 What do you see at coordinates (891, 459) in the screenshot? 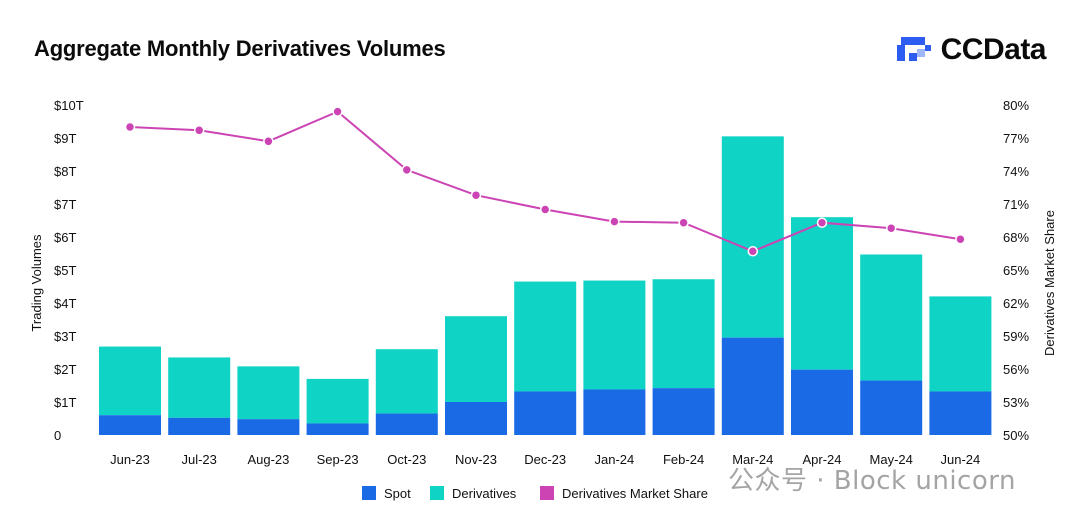
I see `x-tick-label: May-24` at bounding box center [891, 459].